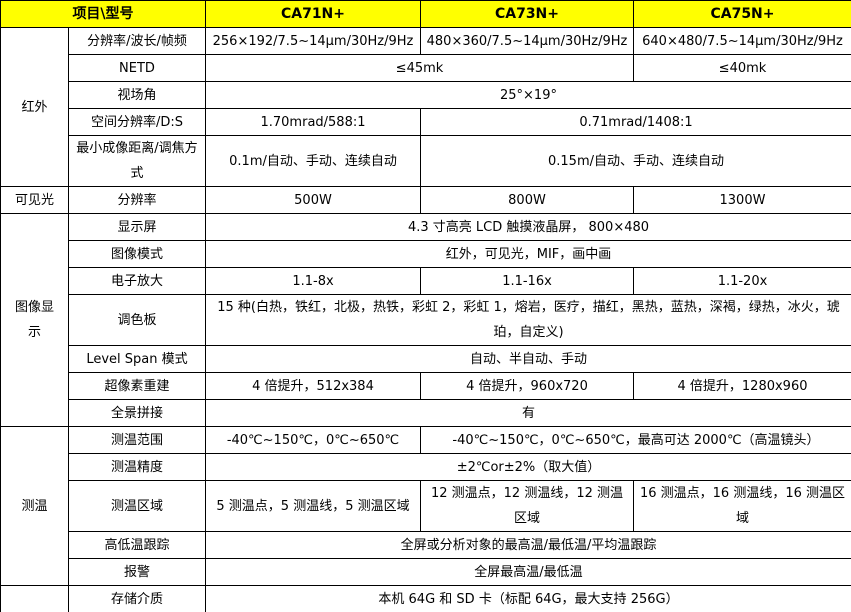  What do you see at coordinates (528, 545) in the screenshot?
I see `value-cell: 全屏或分析对象的最高温/最低温/平均温跟踪` at bounding box center [528, 545].